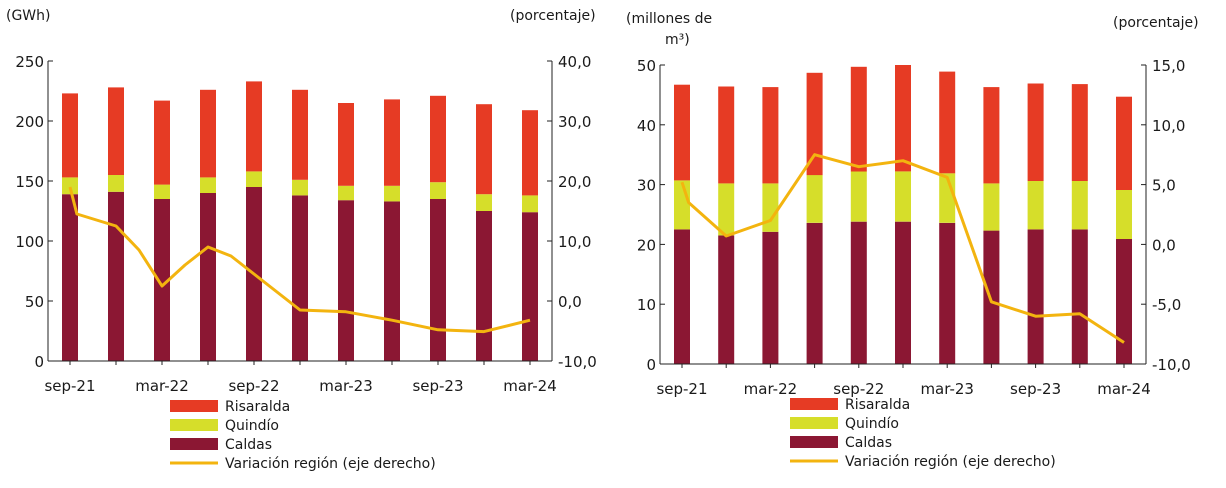 This screenshot has width=1226, height=488. I want to click on left-axis-title: (millones de, so click(669, 19).